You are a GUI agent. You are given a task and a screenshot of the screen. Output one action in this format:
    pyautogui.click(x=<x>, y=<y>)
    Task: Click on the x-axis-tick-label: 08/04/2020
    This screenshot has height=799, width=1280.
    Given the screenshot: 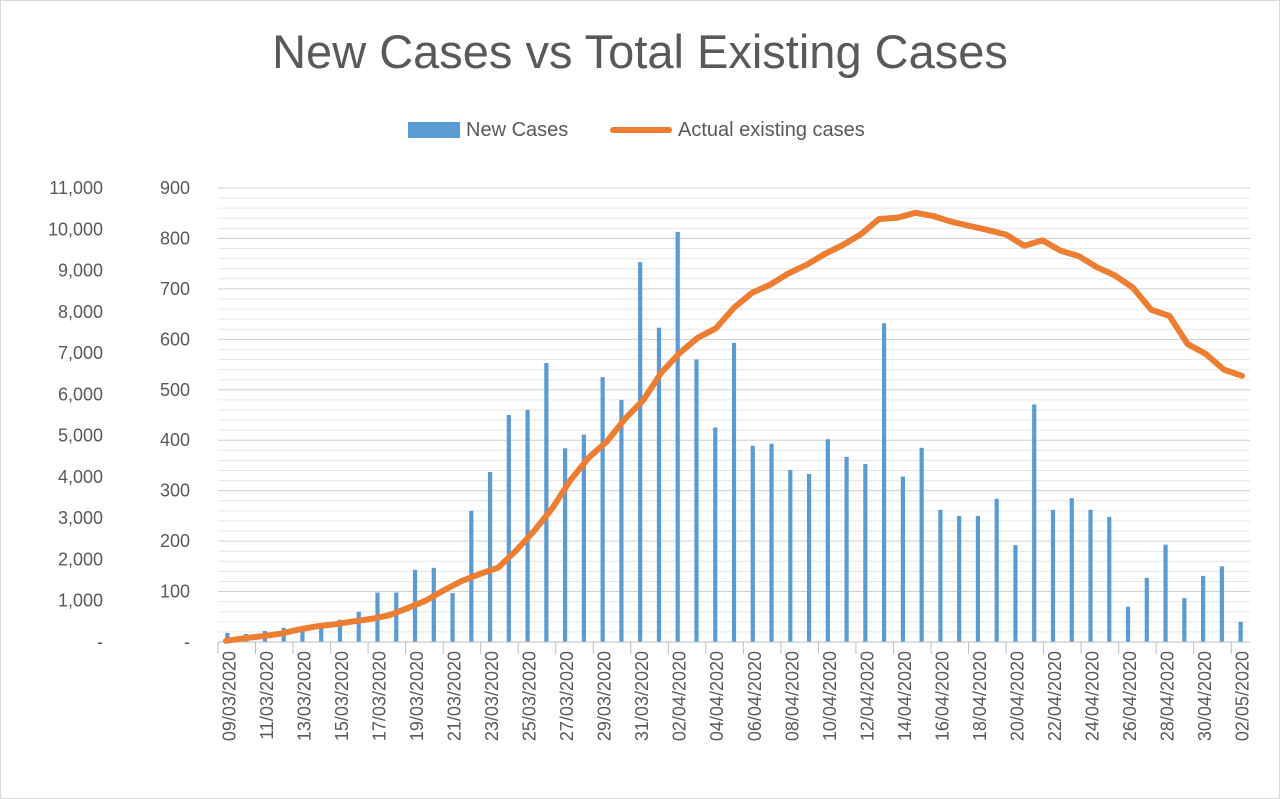 What is the action you would take?
    pyautogui.click(x=792, y=696)
    